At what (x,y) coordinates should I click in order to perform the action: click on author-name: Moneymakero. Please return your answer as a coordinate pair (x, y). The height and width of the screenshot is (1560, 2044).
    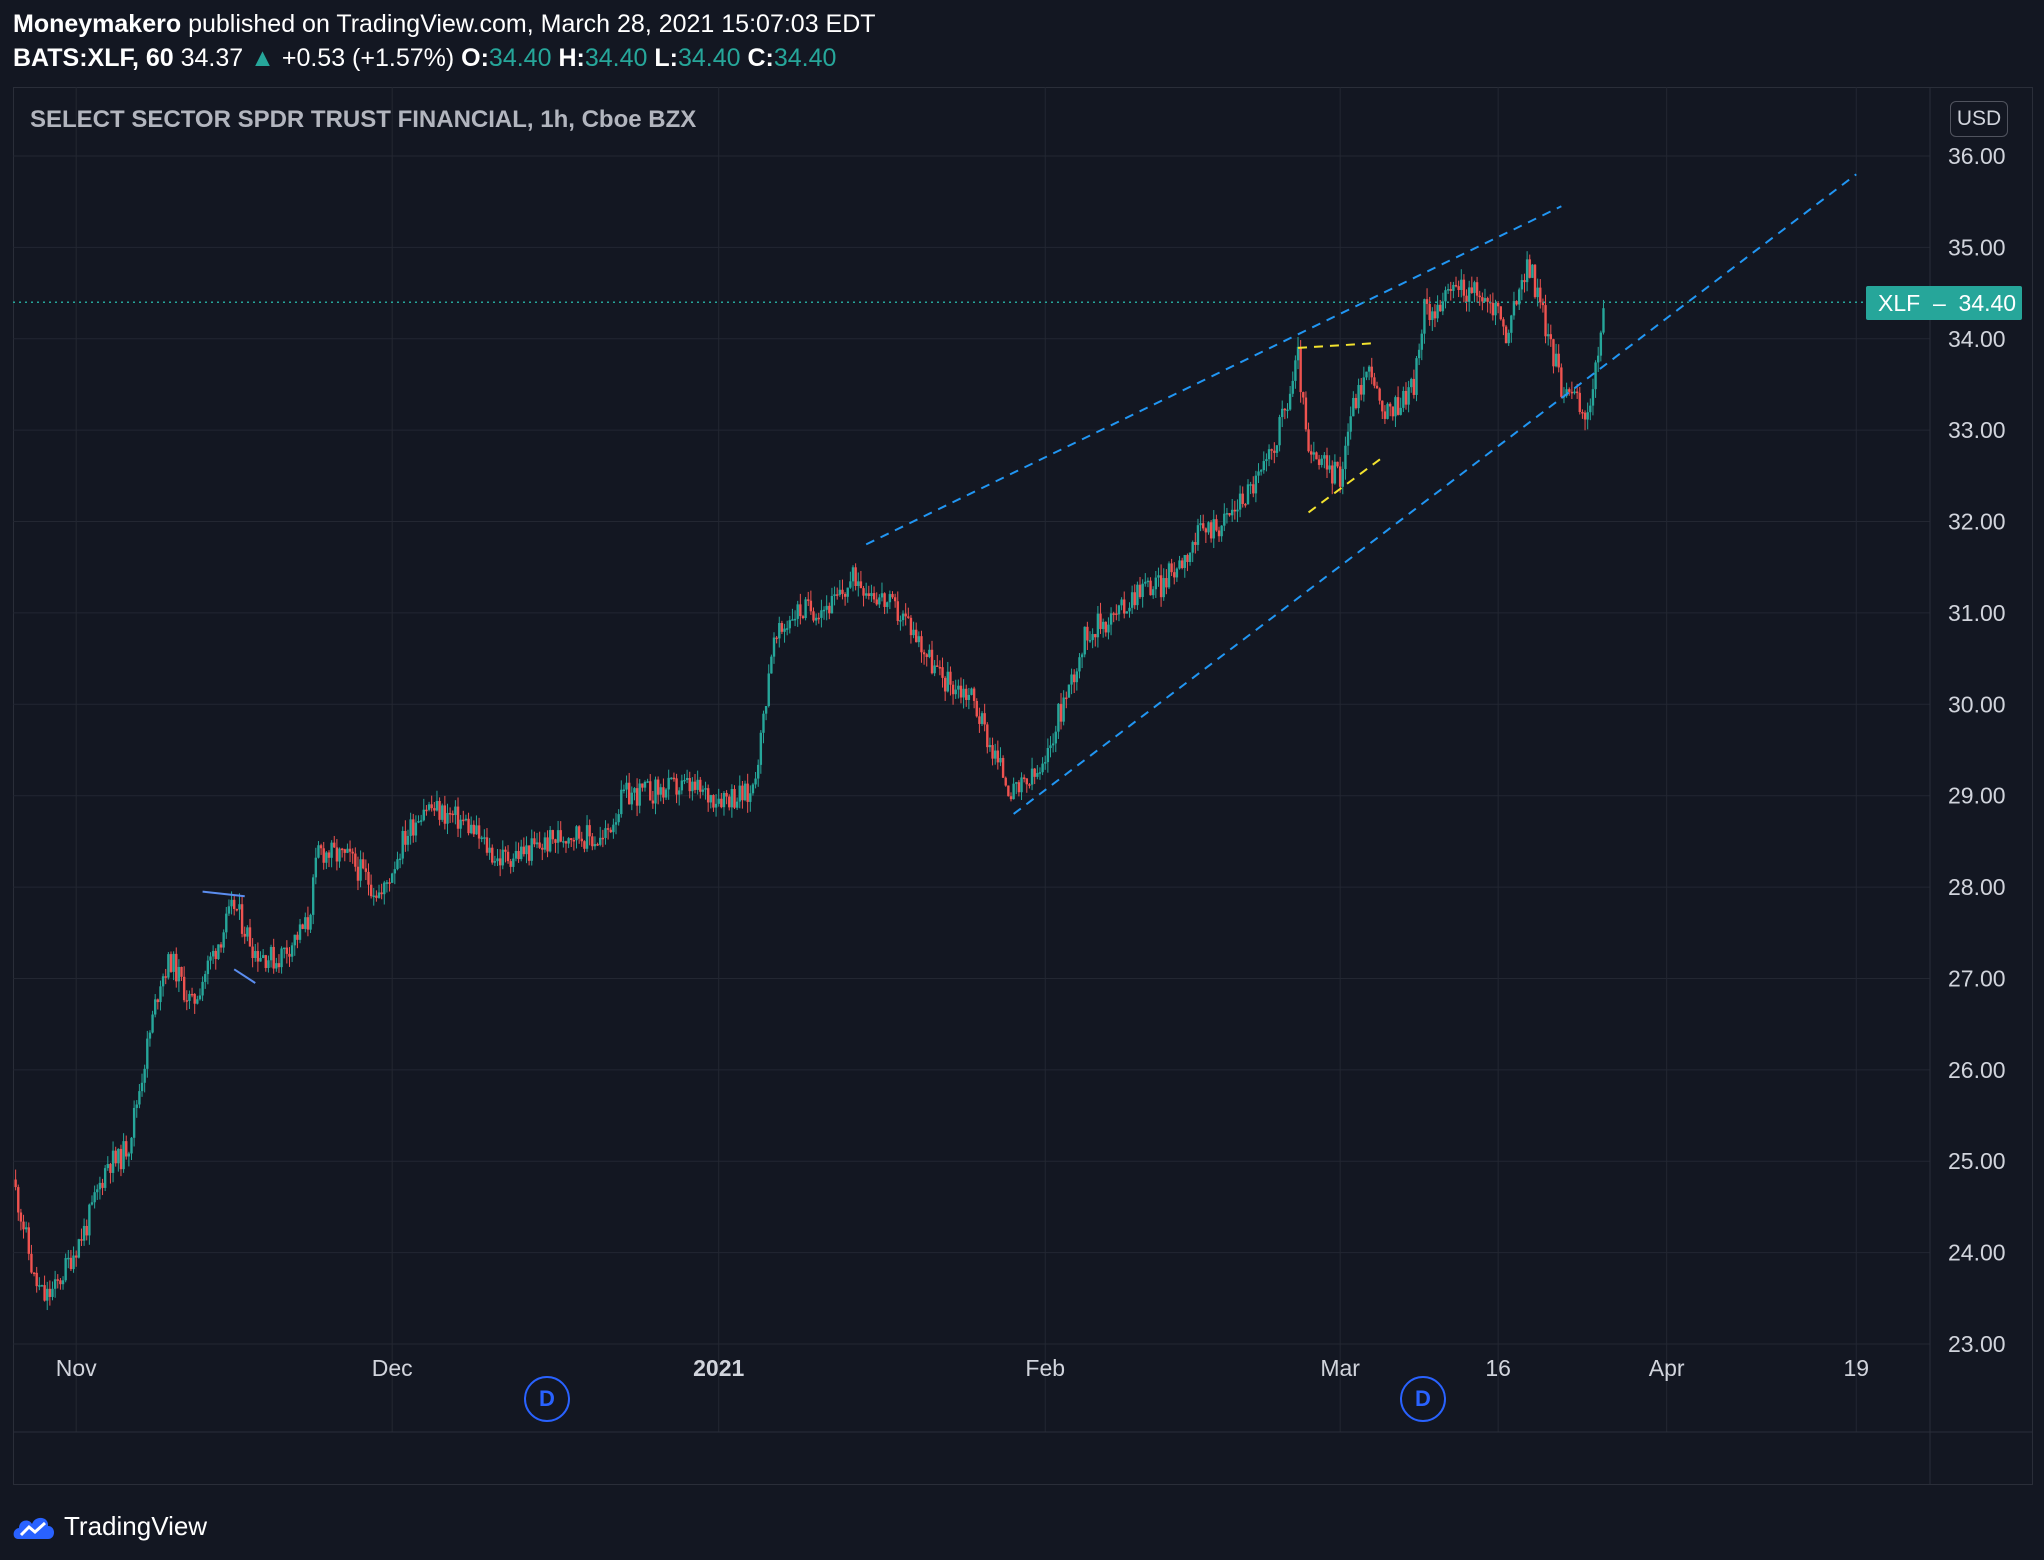
    Looking at the image, I should click on (97, 24).